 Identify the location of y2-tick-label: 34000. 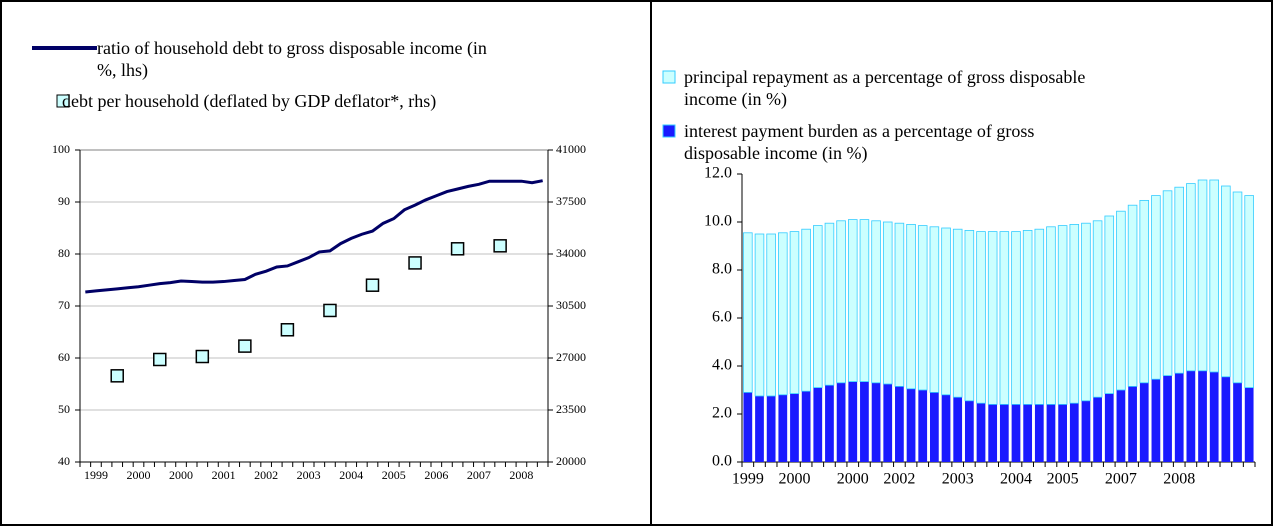
(571, 253).